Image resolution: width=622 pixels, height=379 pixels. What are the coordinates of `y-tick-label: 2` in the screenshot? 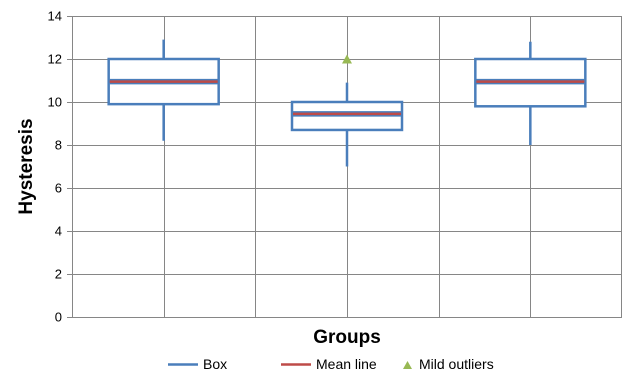 It's located at (58, 274).